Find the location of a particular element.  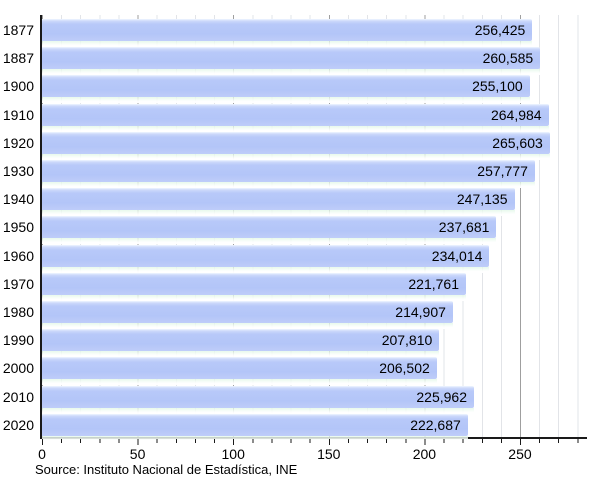

x-axis-tick-label: 0 is located at coordinates (42, 454).